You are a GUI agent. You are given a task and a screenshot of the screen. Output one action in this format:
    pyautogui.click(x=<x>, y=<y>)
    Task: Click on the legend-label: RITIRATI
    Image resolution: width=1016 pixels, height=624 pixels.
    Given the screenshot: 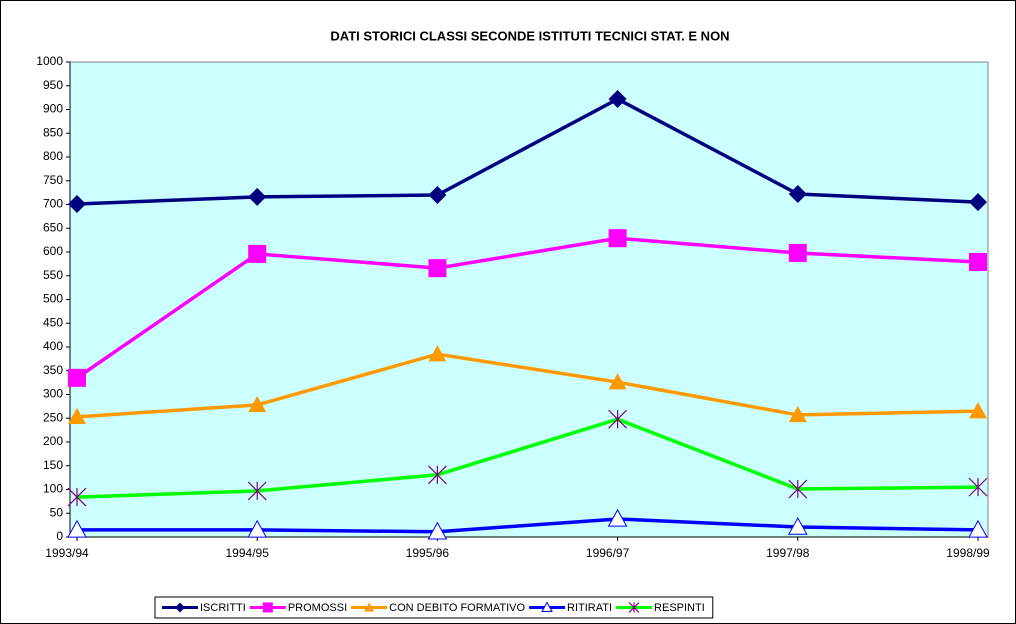 What is the action you would take?
    pyautogui.click(x=589, y=608)
    